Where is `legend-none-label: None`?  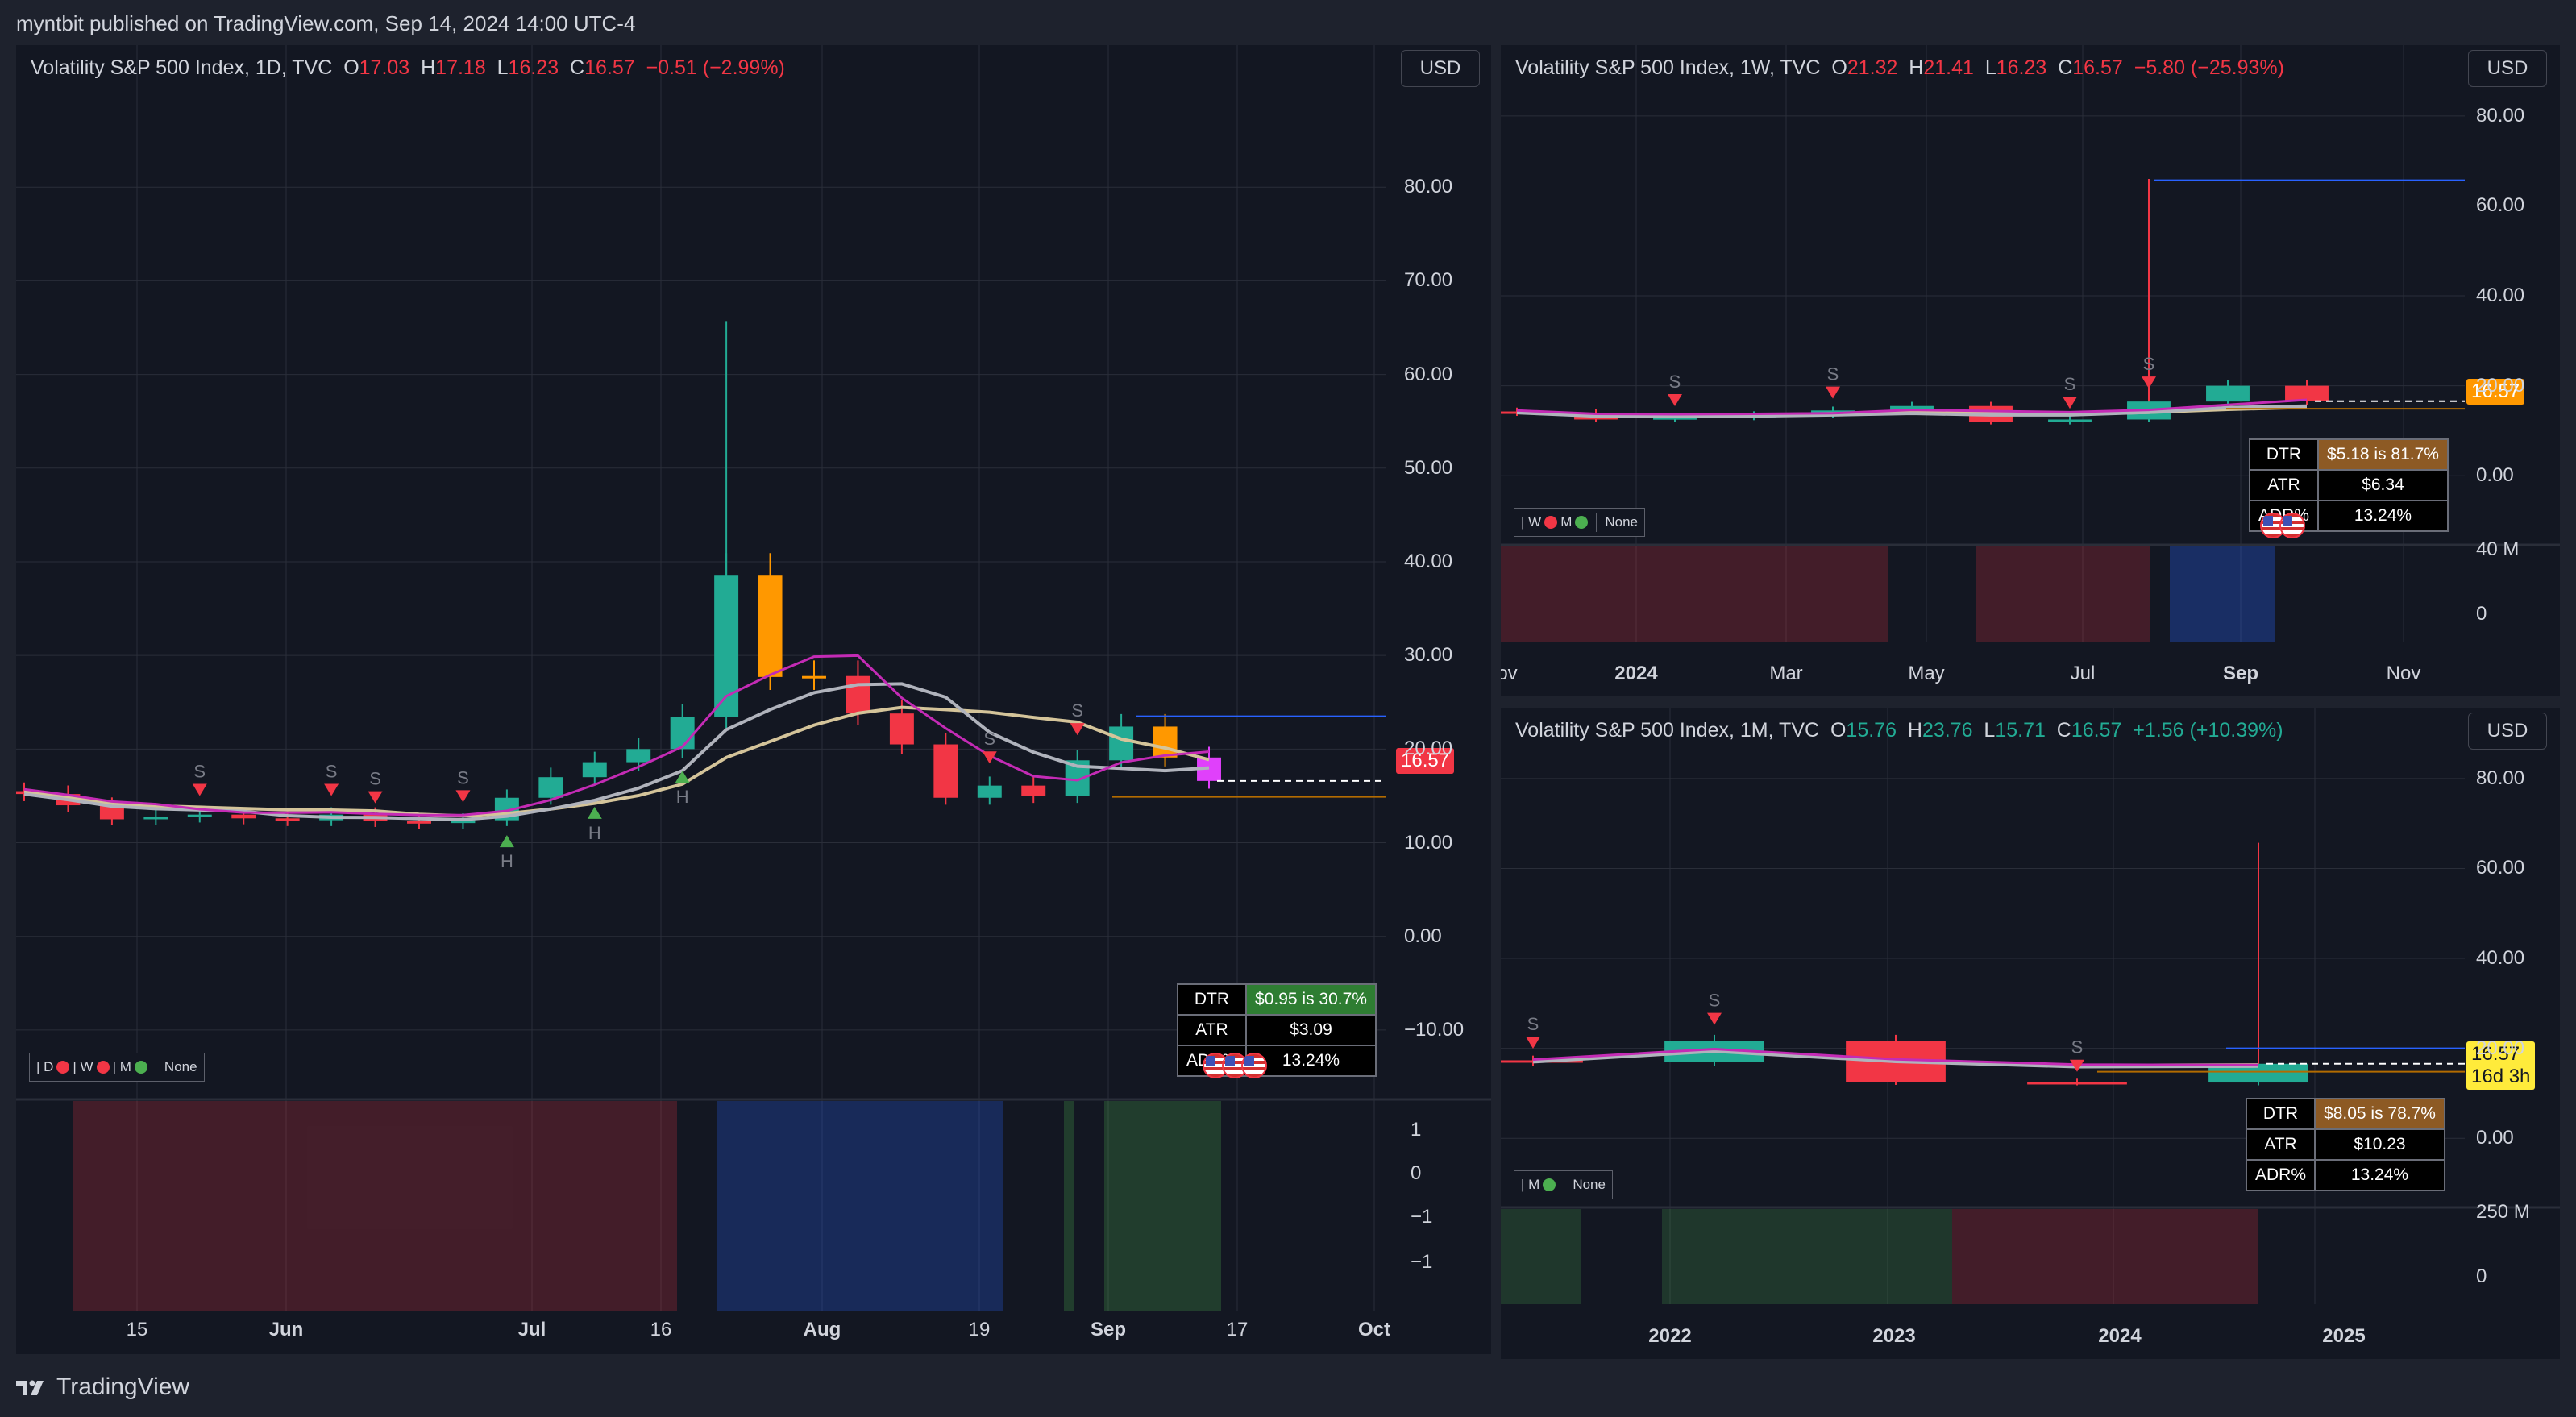 legend-none-label: None is located at coordinates (1621, 522).